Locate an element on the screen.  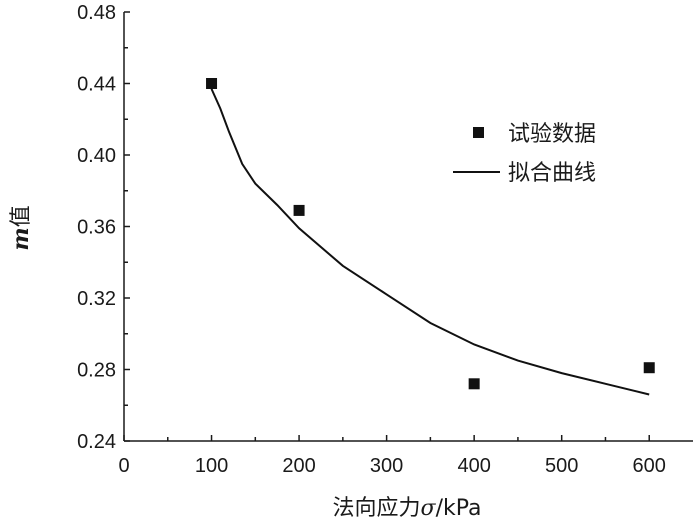
legend-label-fit: 拟合曲线 is located at coordinates (552, 173).